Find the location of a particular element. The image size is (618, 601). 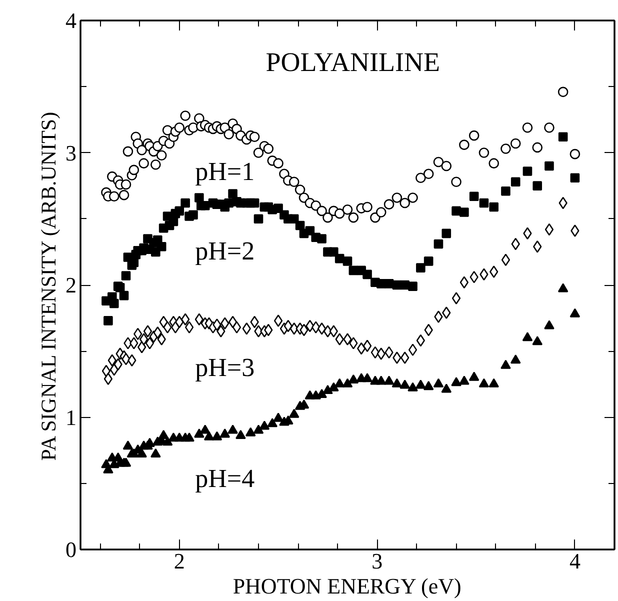

series-label: pH=4 is located at coordinates (225, 478).